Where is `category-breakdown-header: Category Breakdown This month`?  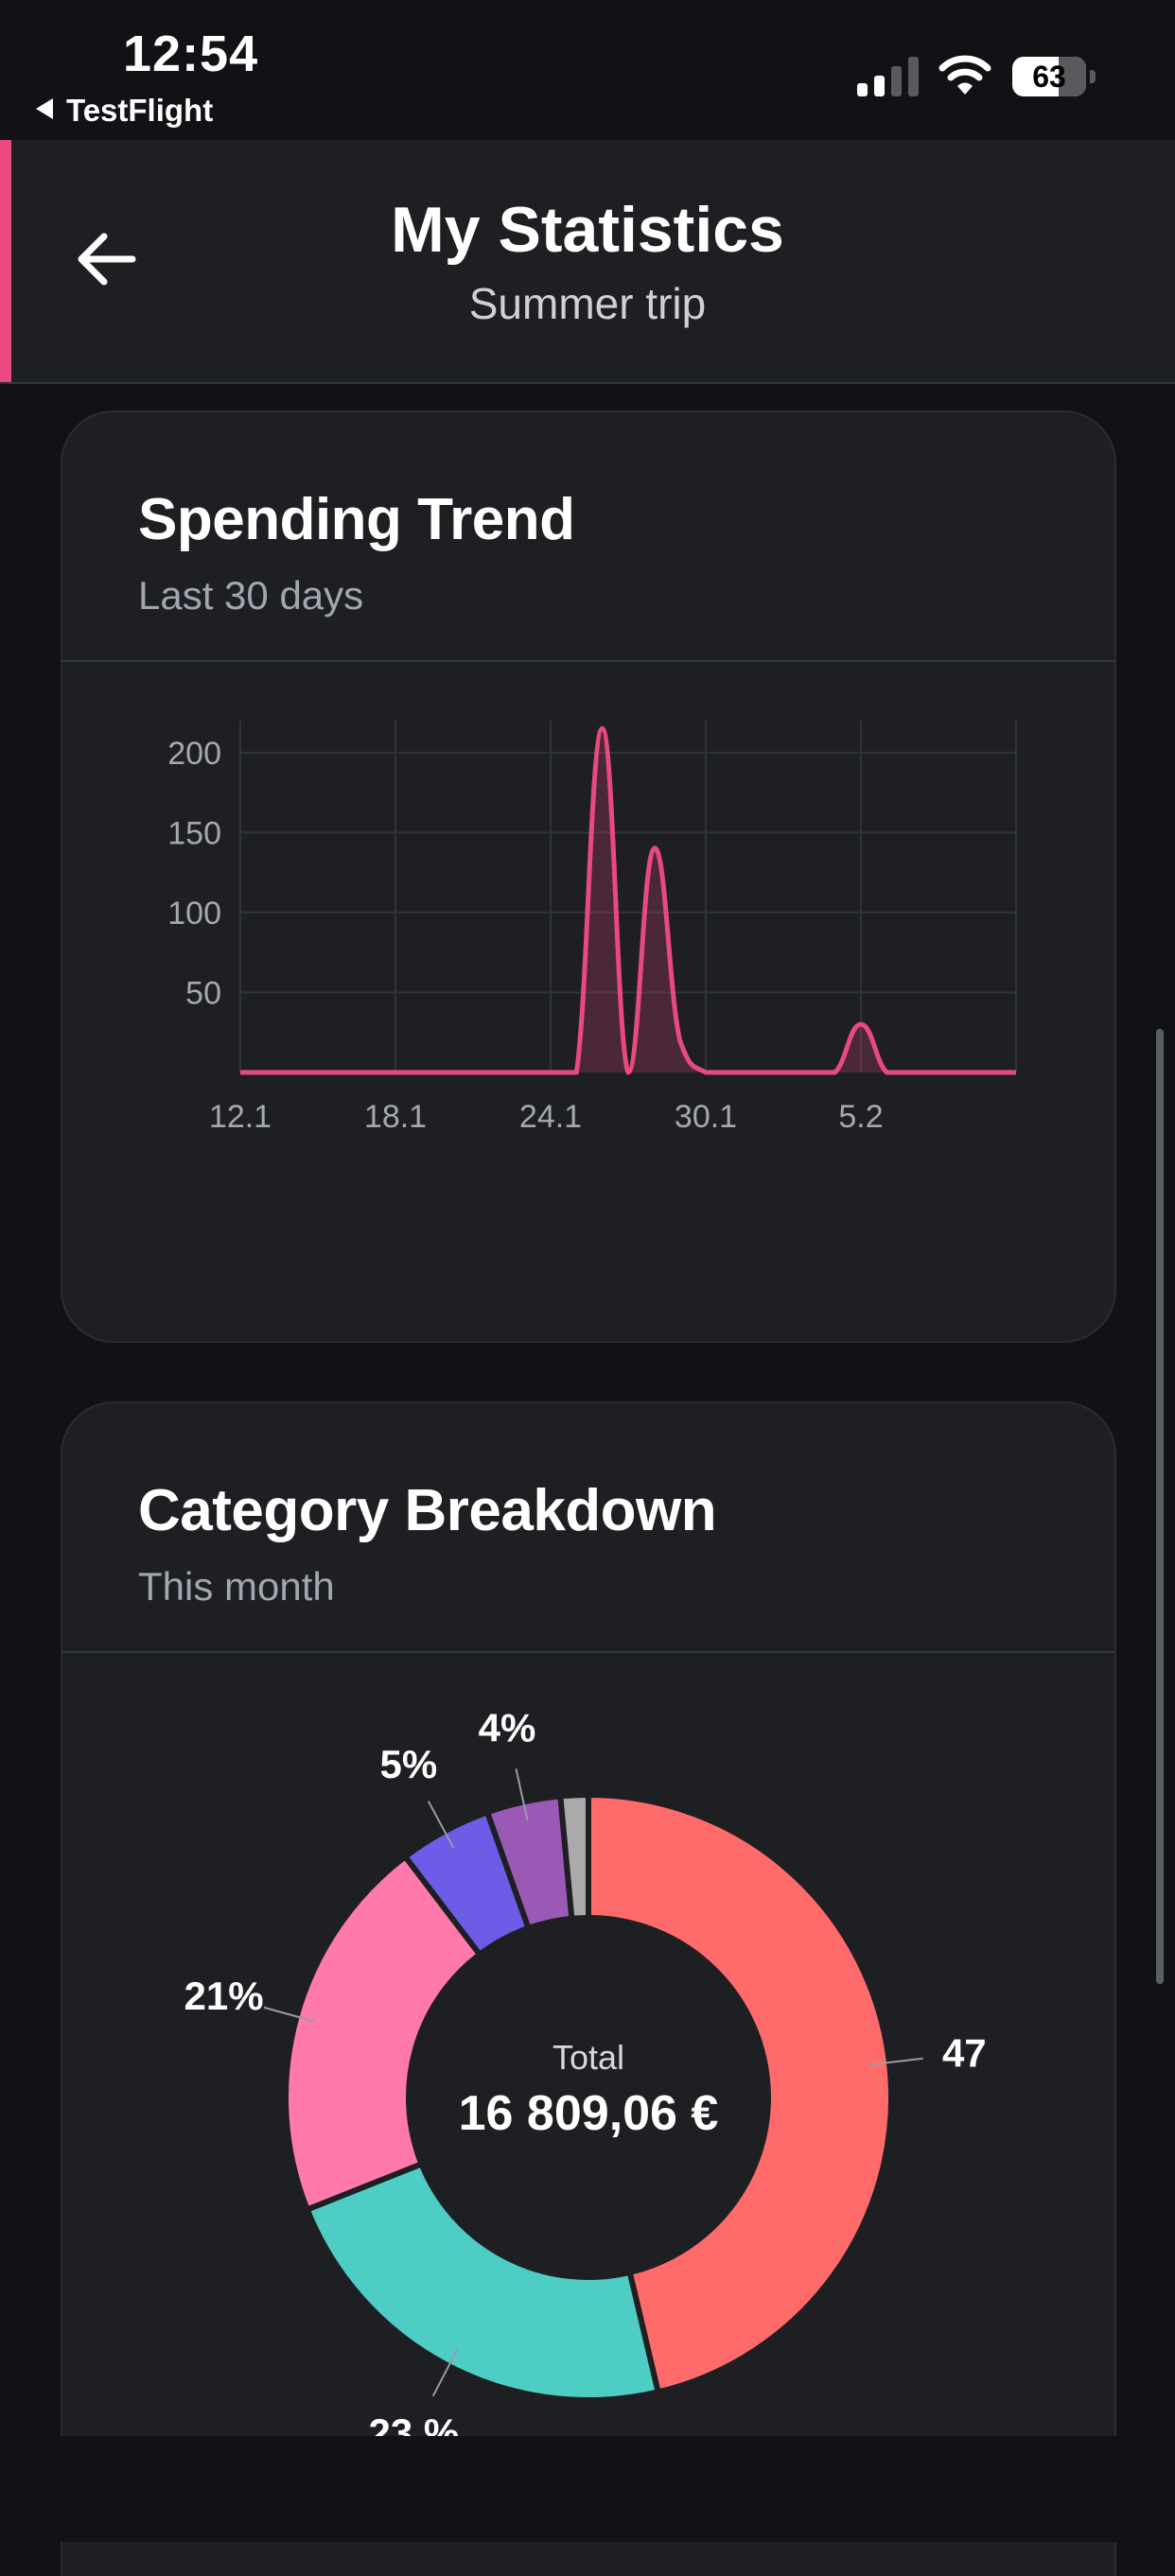
category-breakdown-header: Category Breakdown This month is located at coordinates (588, 1528).